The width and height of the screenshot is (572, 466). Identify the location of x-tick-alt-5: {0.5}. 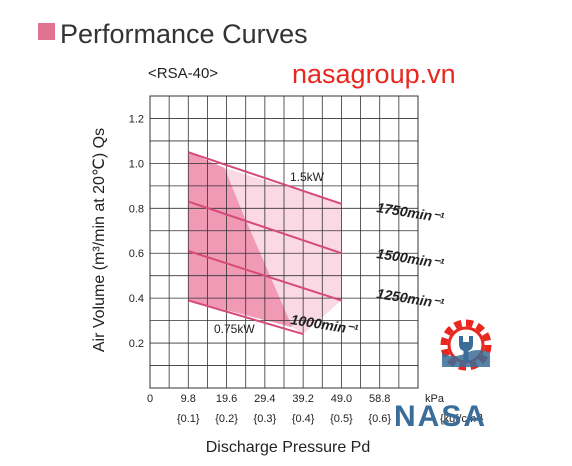
(341, 419).